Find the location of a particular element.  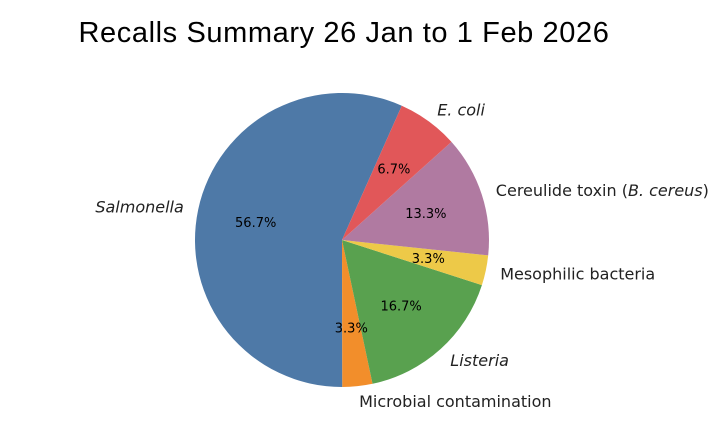

pie-slice-microbial-contamination is located at coordinates (357, 313).